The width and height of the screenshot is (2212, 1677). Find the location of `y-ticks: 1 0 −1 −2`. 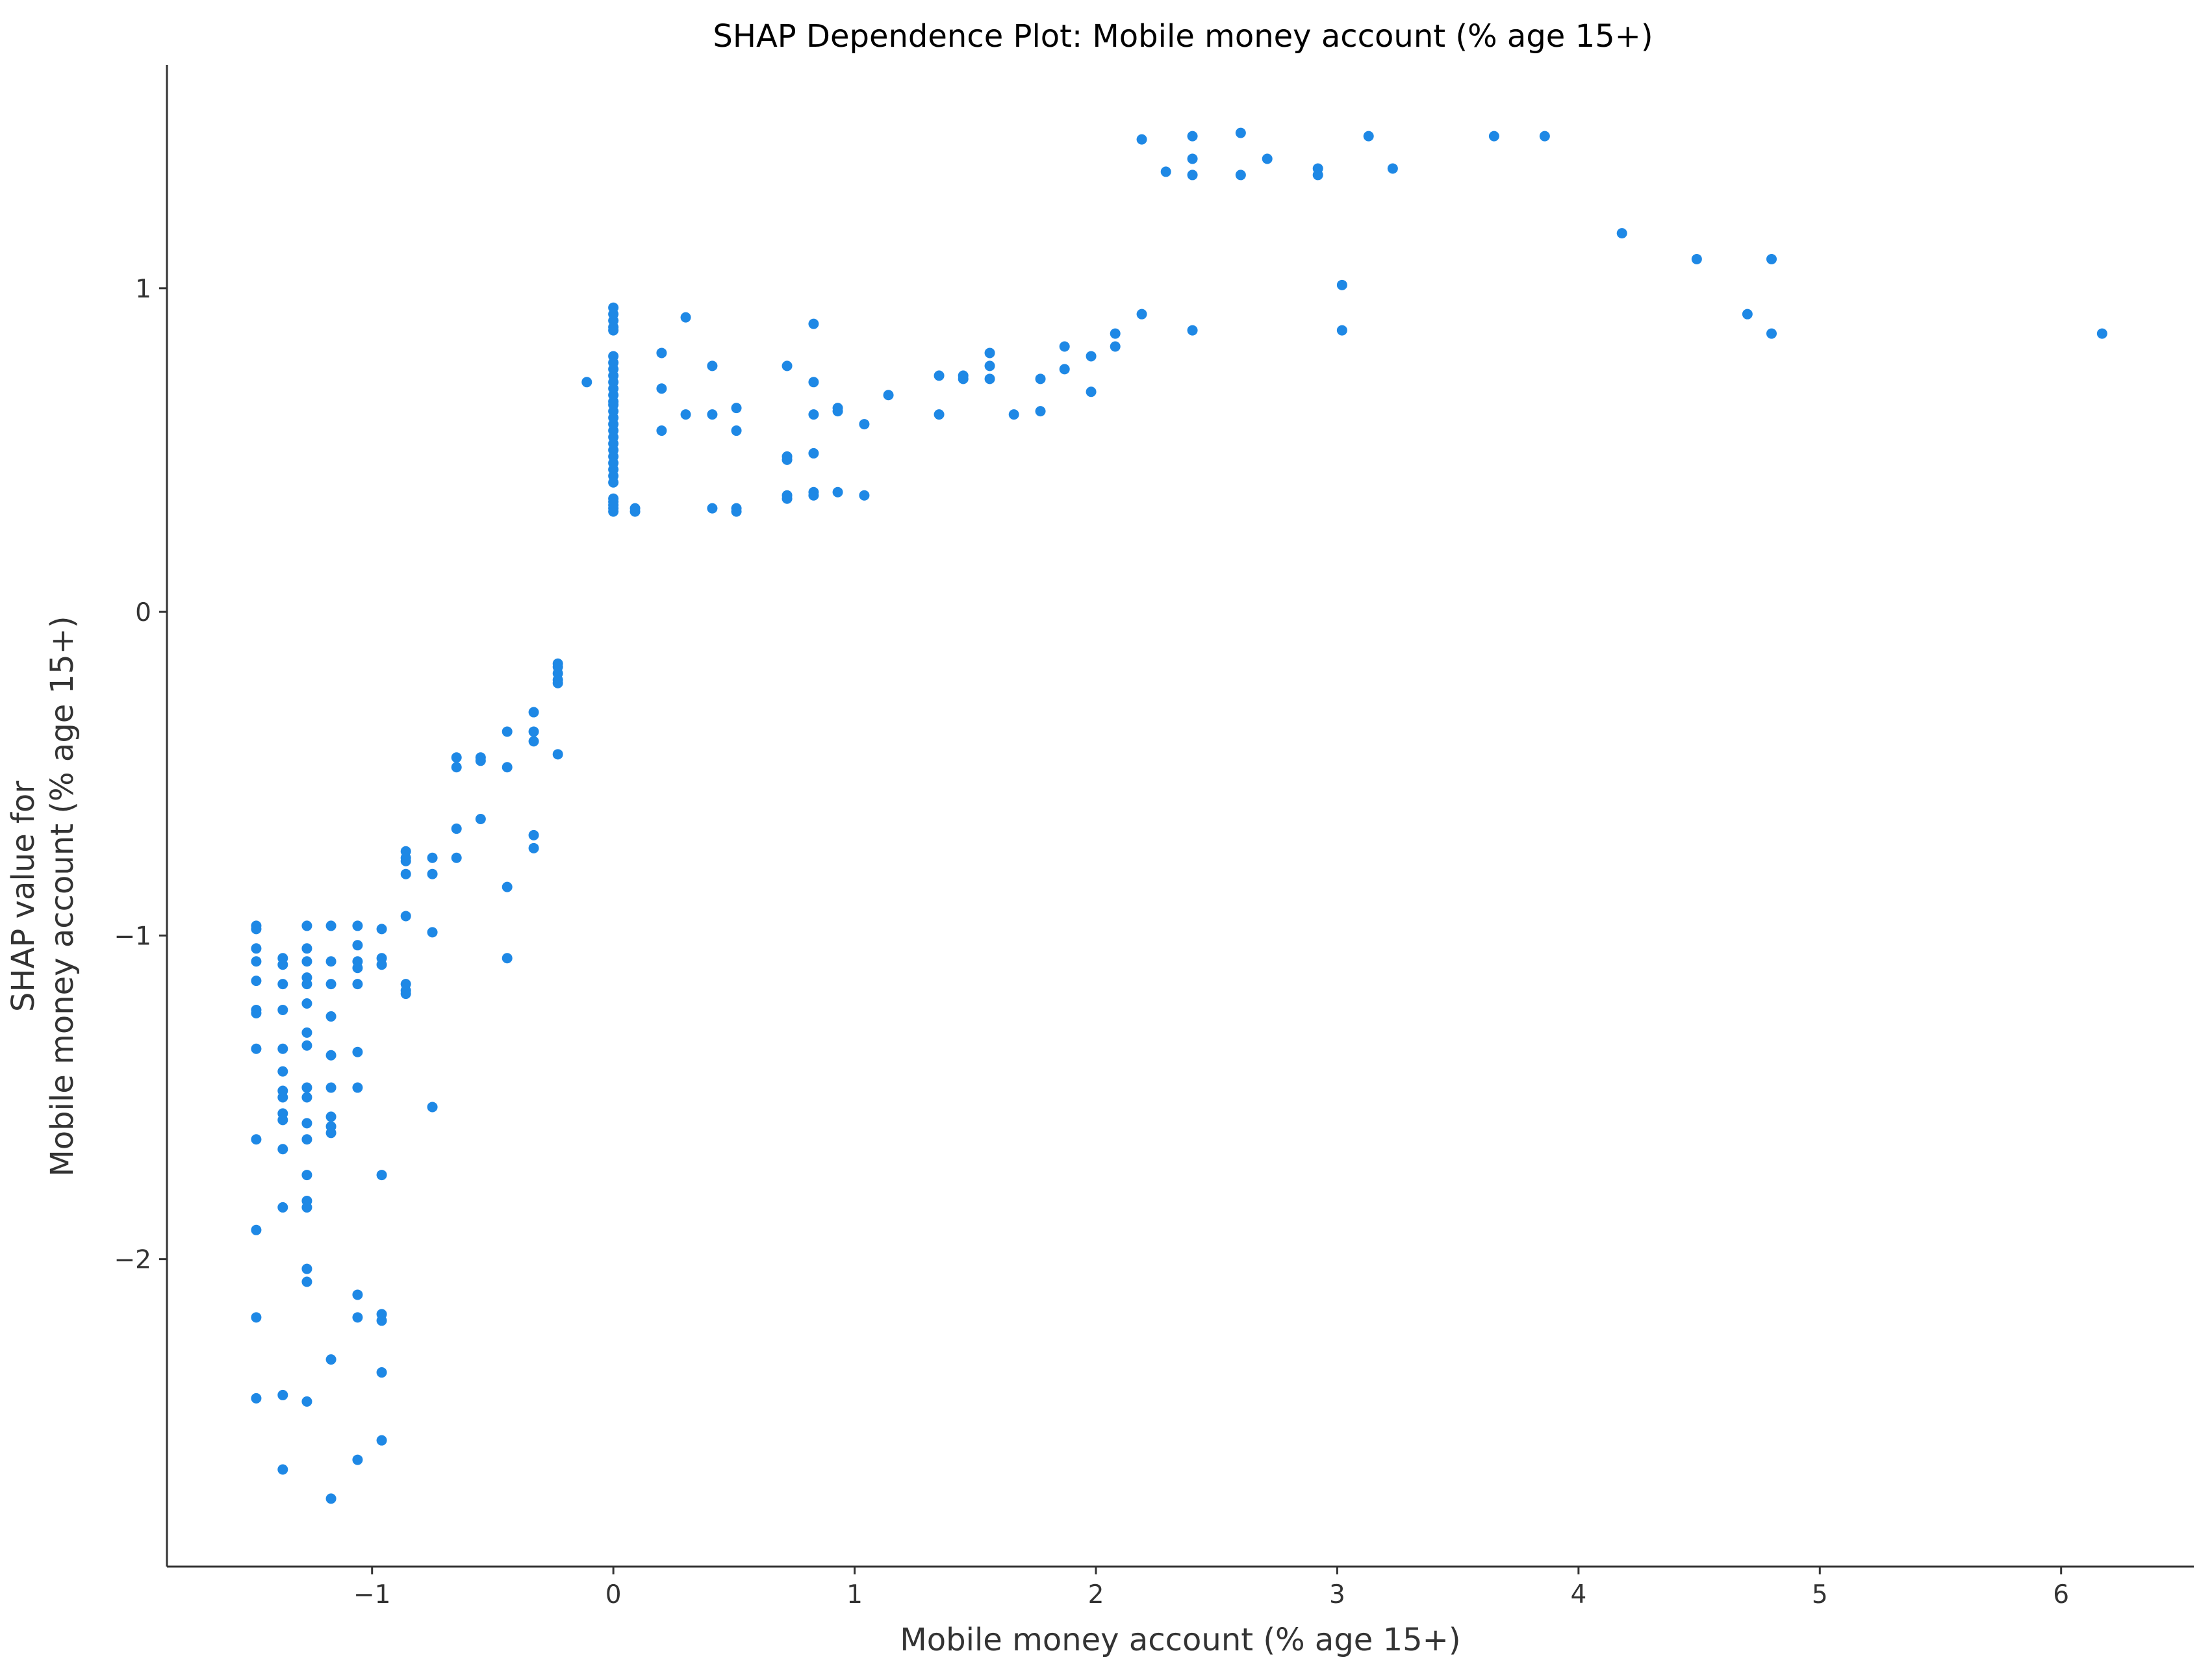

y-ticks: 1 0 −1 −2 is located at coordinates (140, 775).